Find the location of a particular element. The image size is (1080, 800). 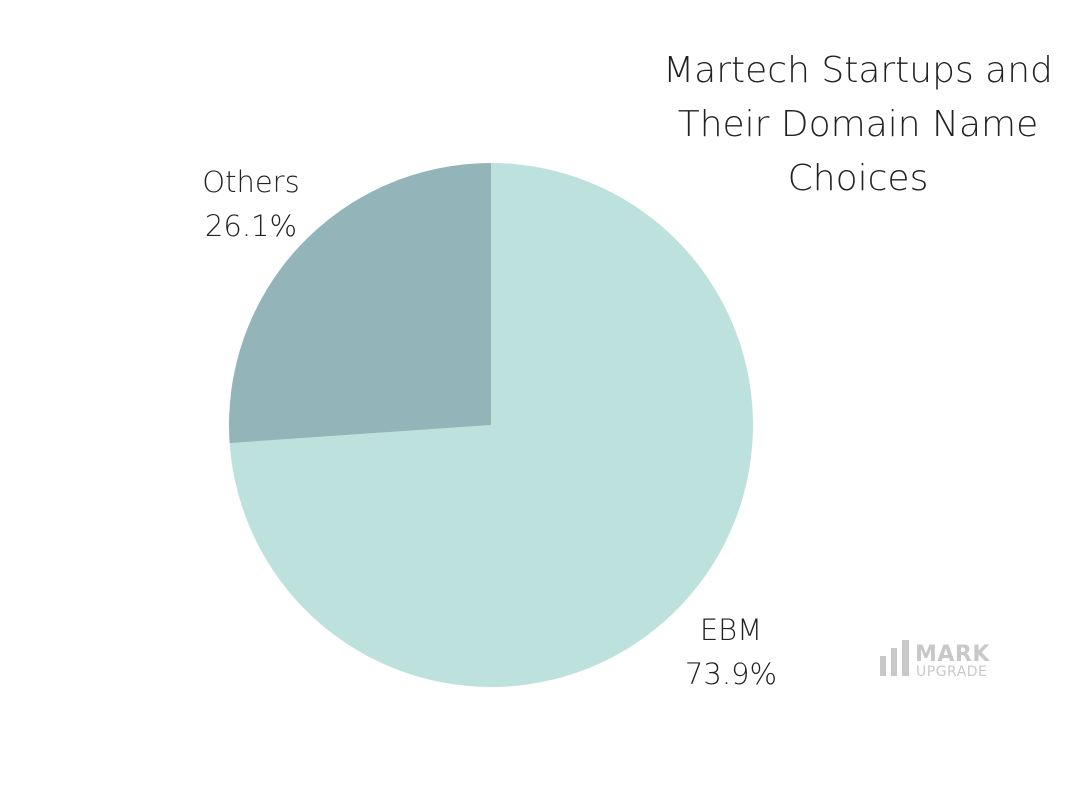

slice-value-label-ebm: 73.9% is located at coordinates (731, 674).